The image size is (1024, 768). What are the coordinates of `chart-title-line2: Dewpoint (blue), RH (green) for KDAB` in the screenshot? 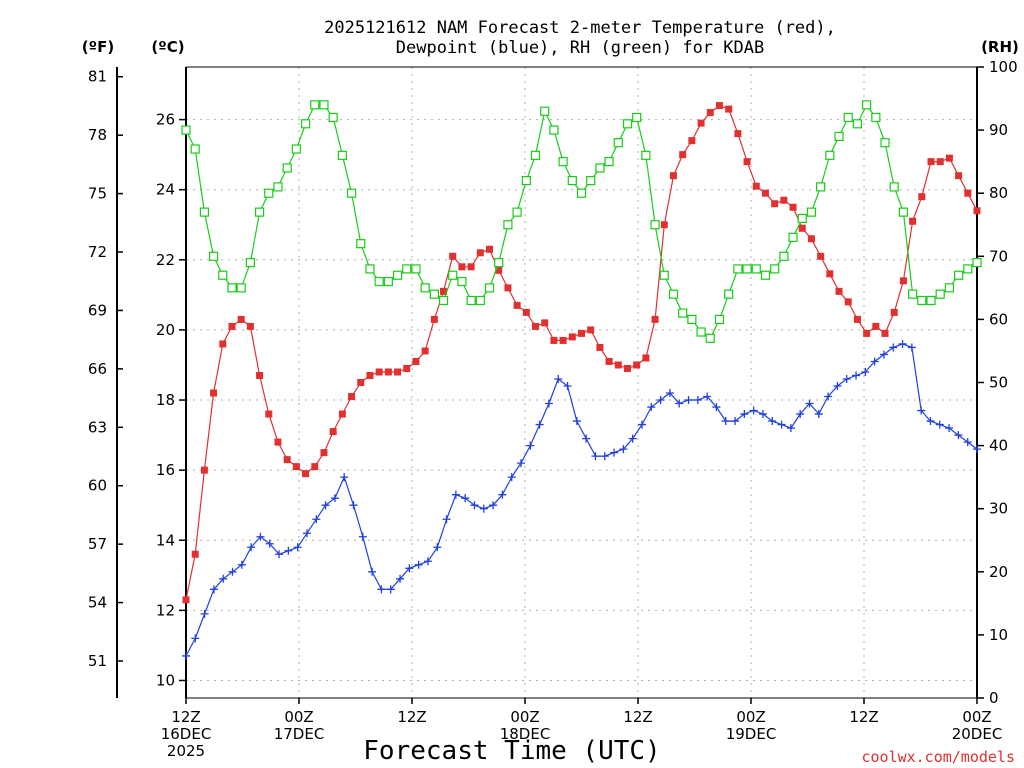 It's located at (580, 48).